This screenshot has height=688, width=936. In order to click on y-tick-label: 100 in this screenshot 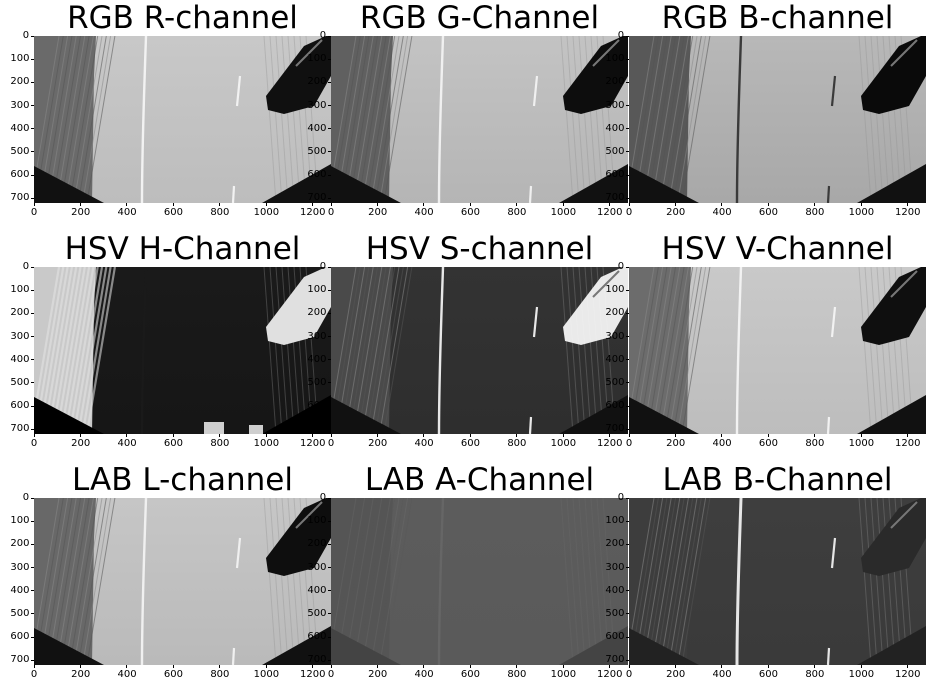, I will do `click(20, 521)`.